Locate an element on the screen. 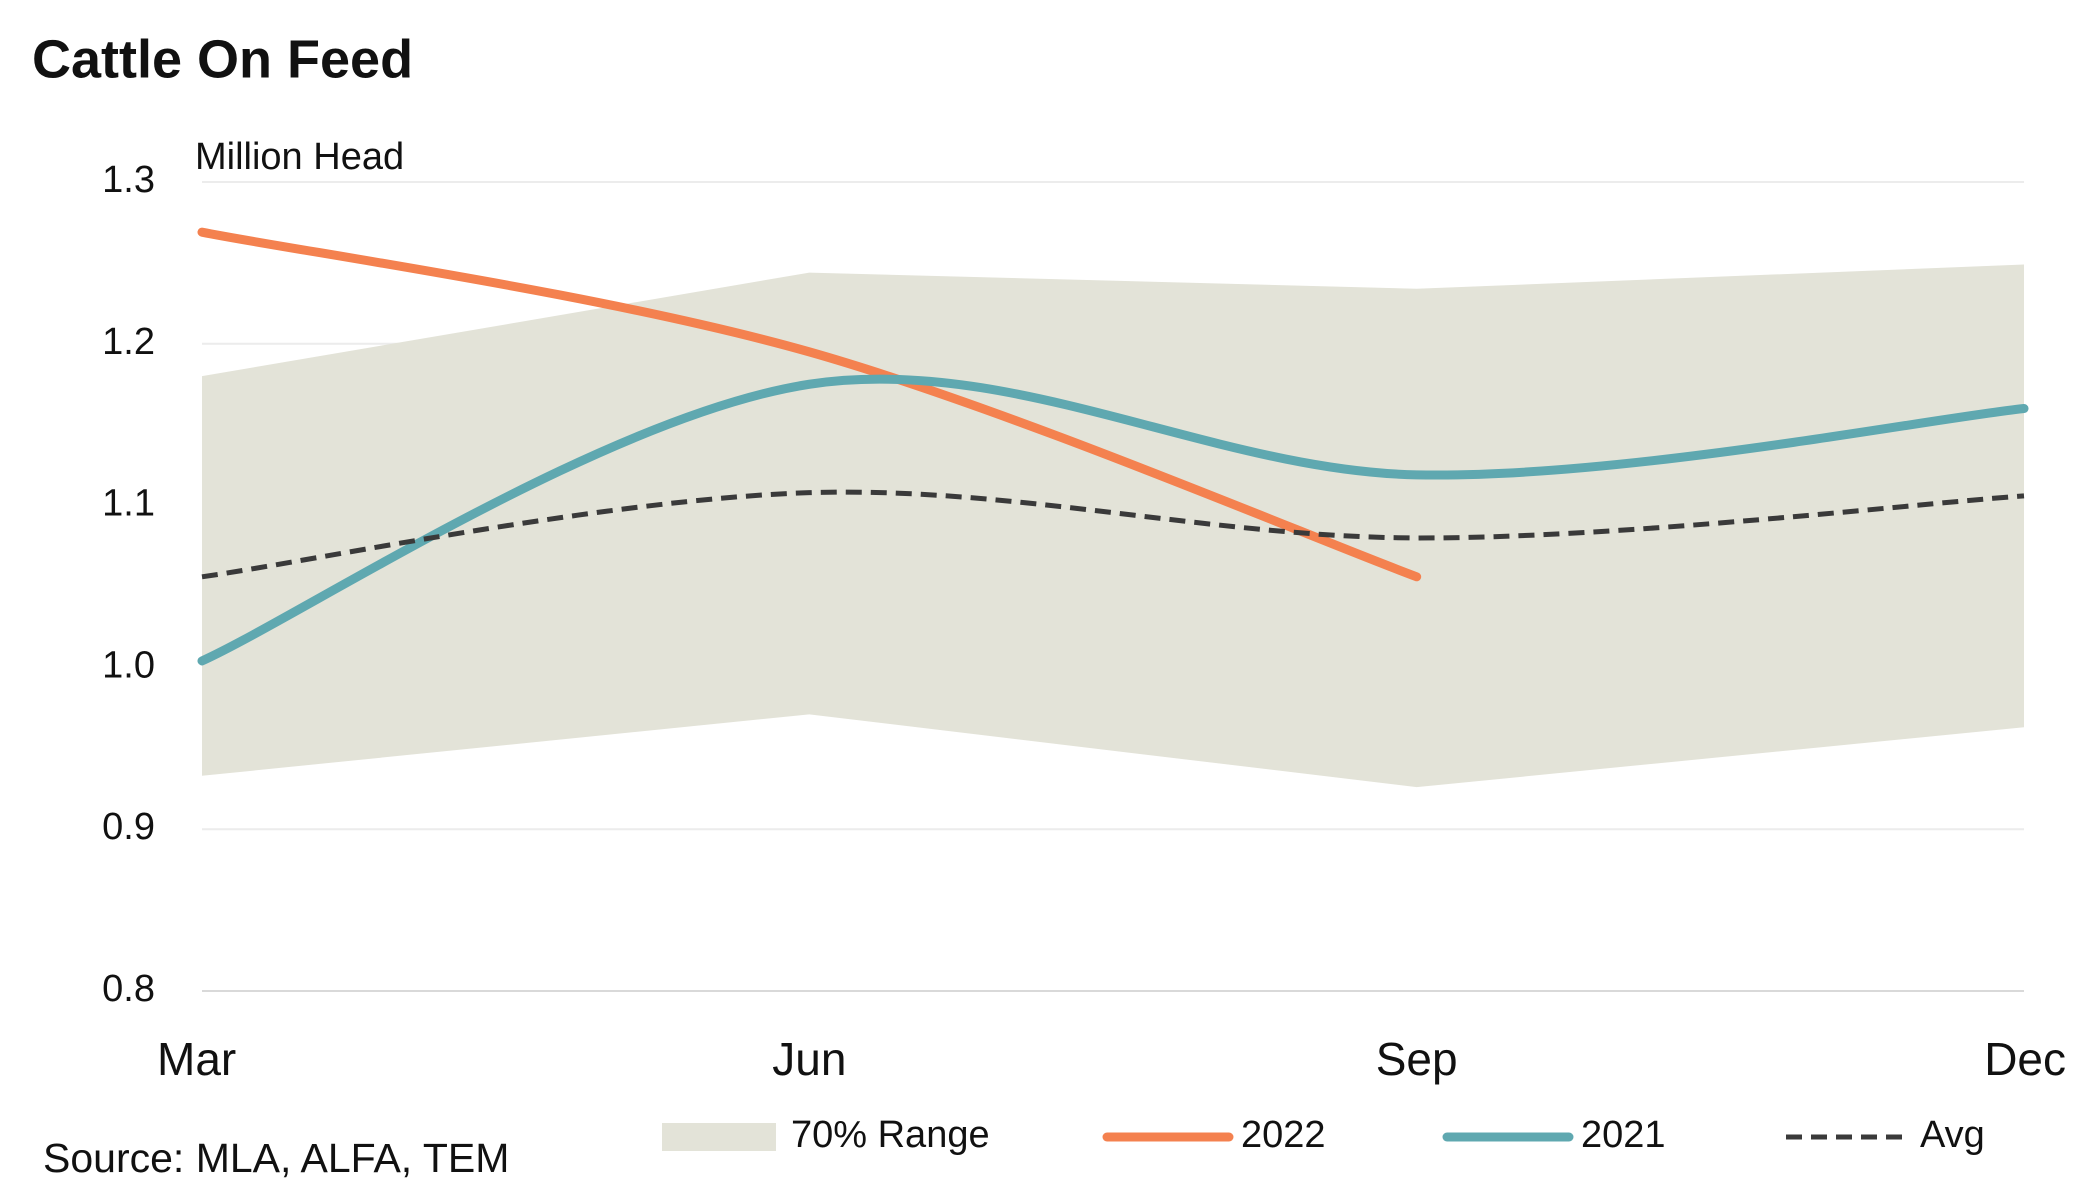  legend-label: 2021 is located at coordinates (1623, 1135).